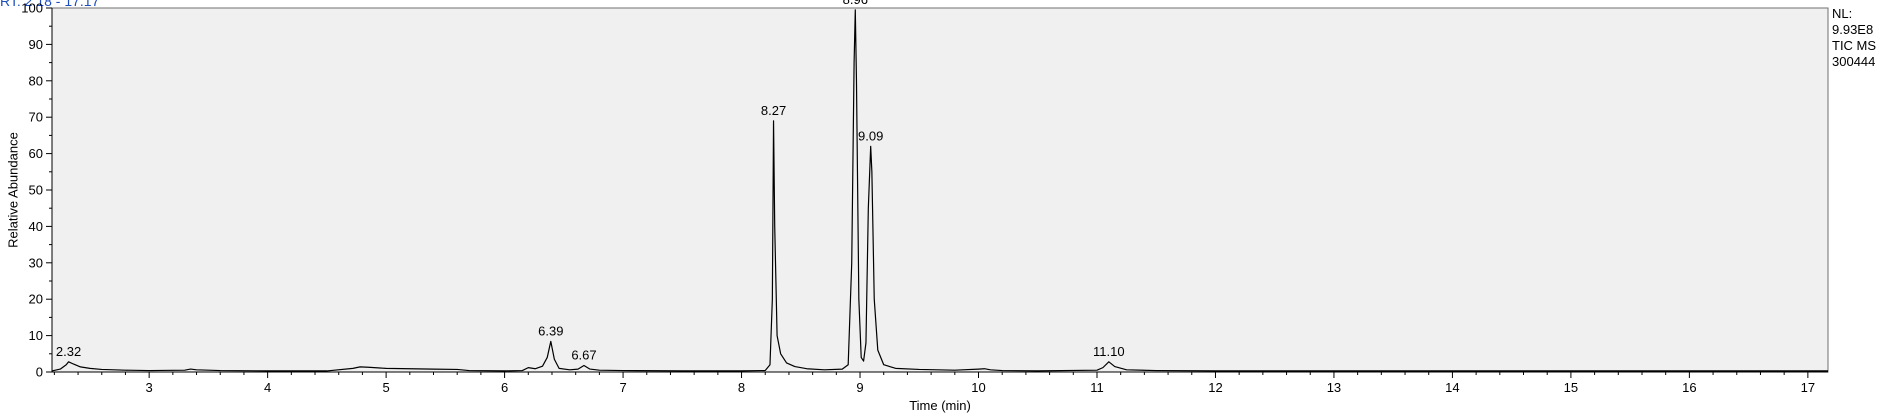  Describe the element at coordinates (1571, 387) in the screenshot. I see `x-tick-label: 15` at that location.